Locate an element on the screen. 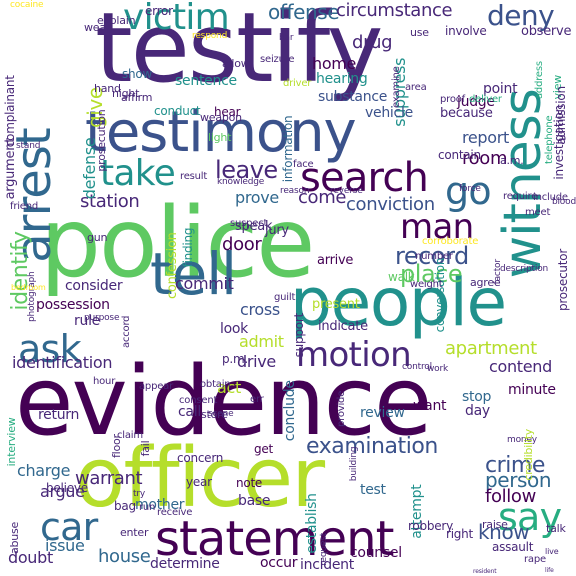 The height and width of the screenshot is (576, 576). word-man: man is located at coordinates (437, 227).